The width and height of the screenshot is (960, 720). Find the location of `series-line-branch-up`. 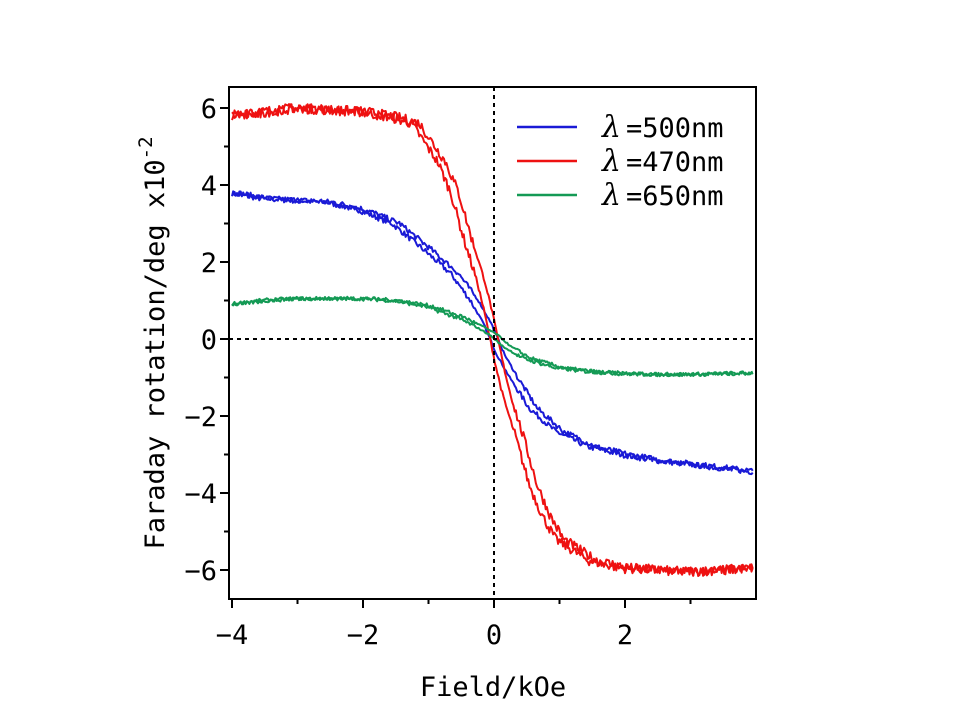

series-line-branch-up is located at coordinates (492, 336).